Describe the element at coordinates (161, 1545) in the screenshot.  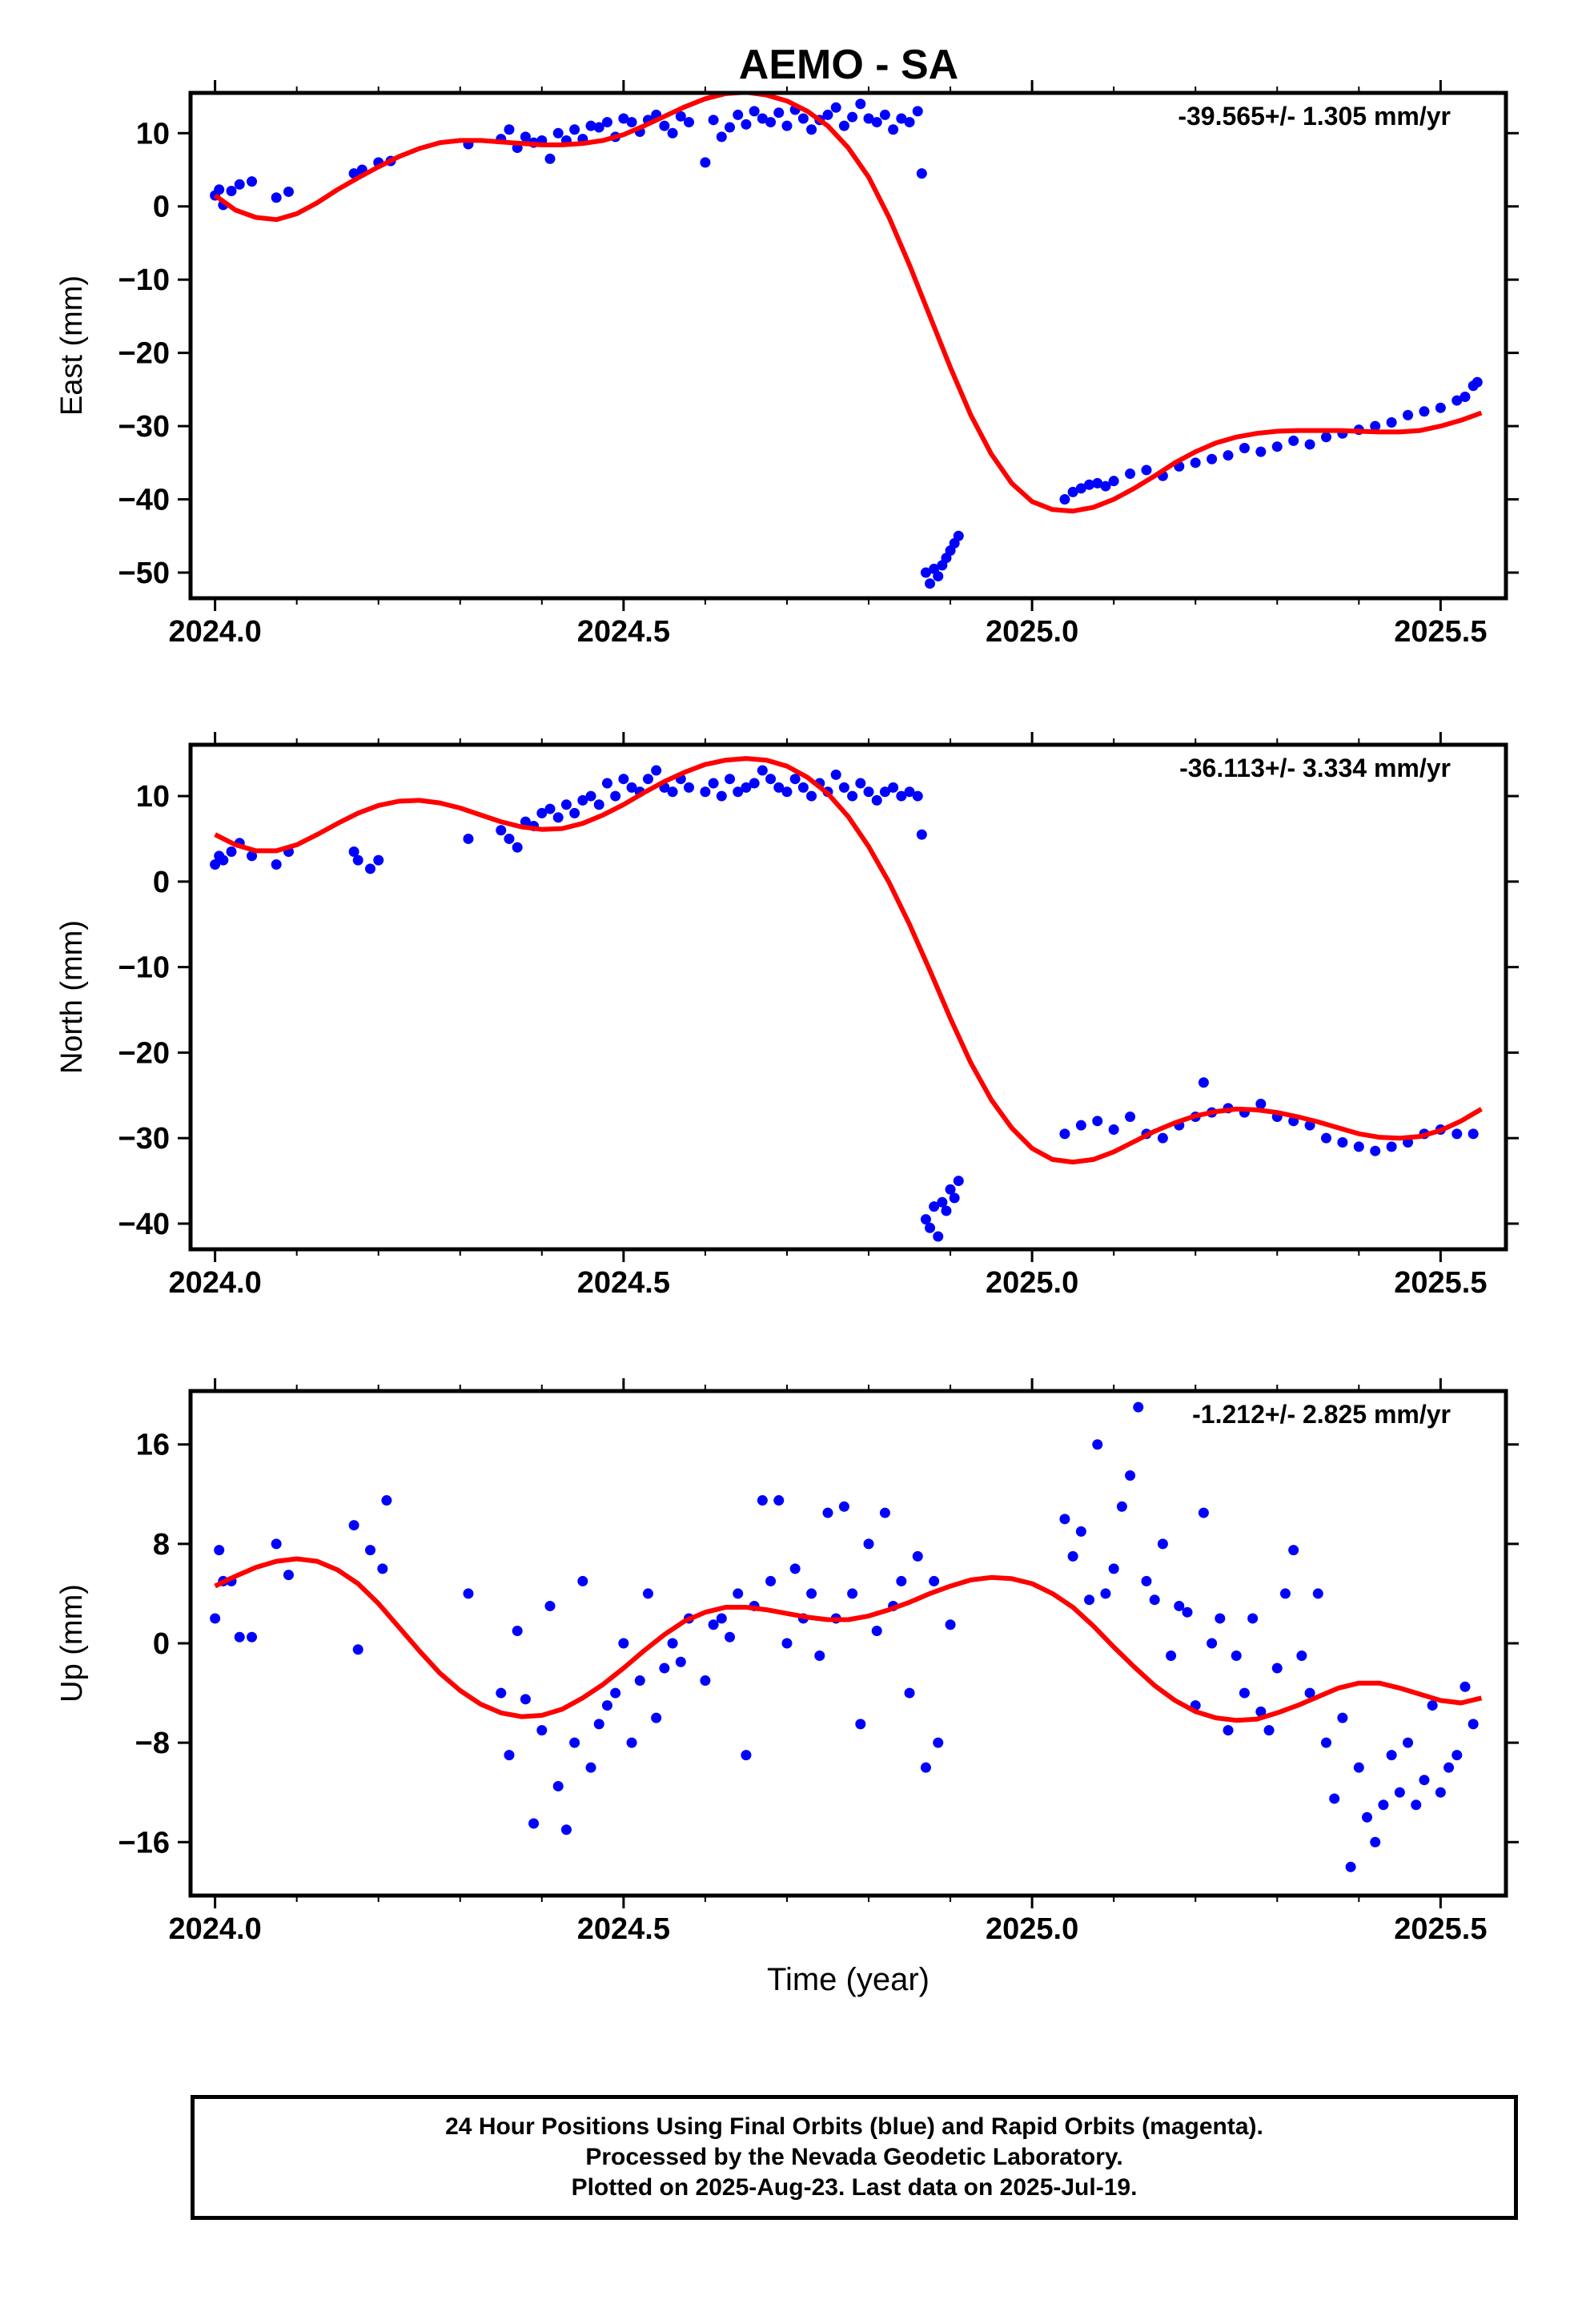
I see `y-tick-label: 8` at that location.